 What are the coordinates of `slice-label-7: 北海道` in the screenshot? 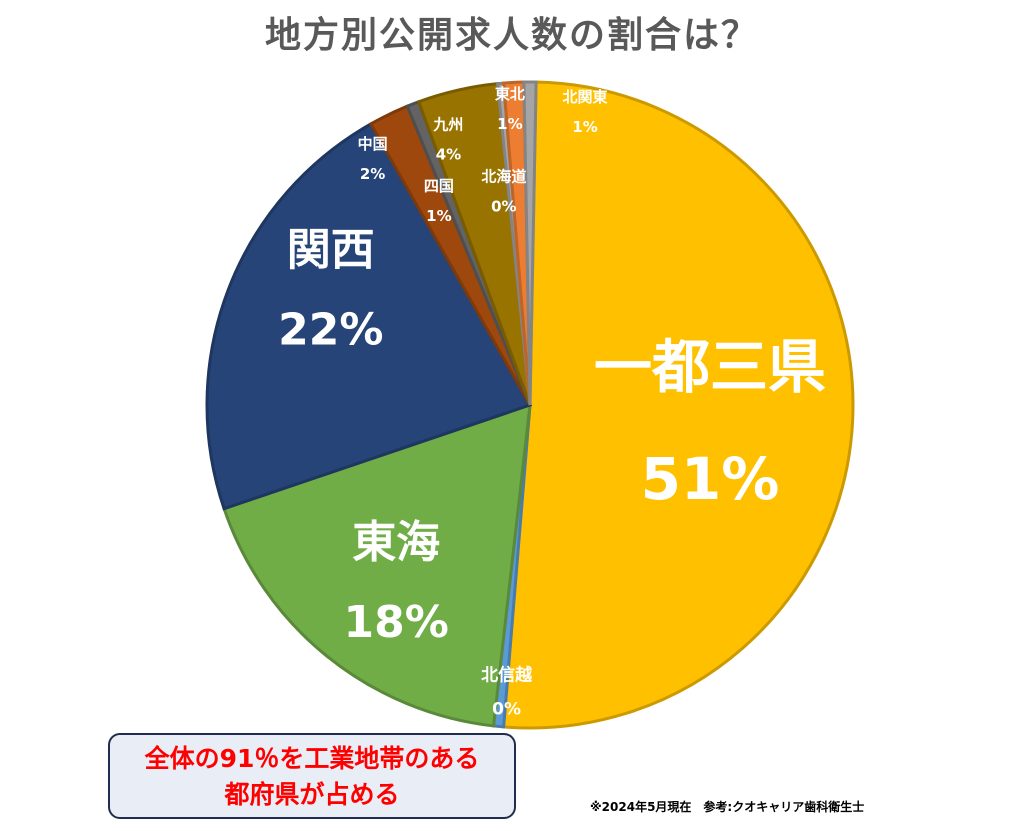 It's located at (503, 176).